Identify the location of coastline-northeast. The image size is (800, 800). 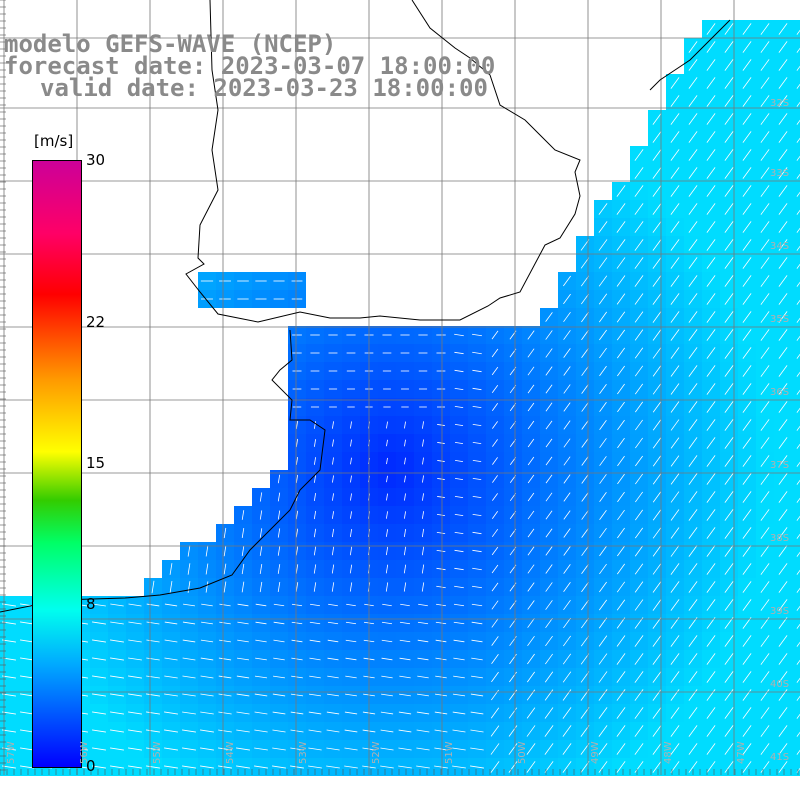
(690, 55).